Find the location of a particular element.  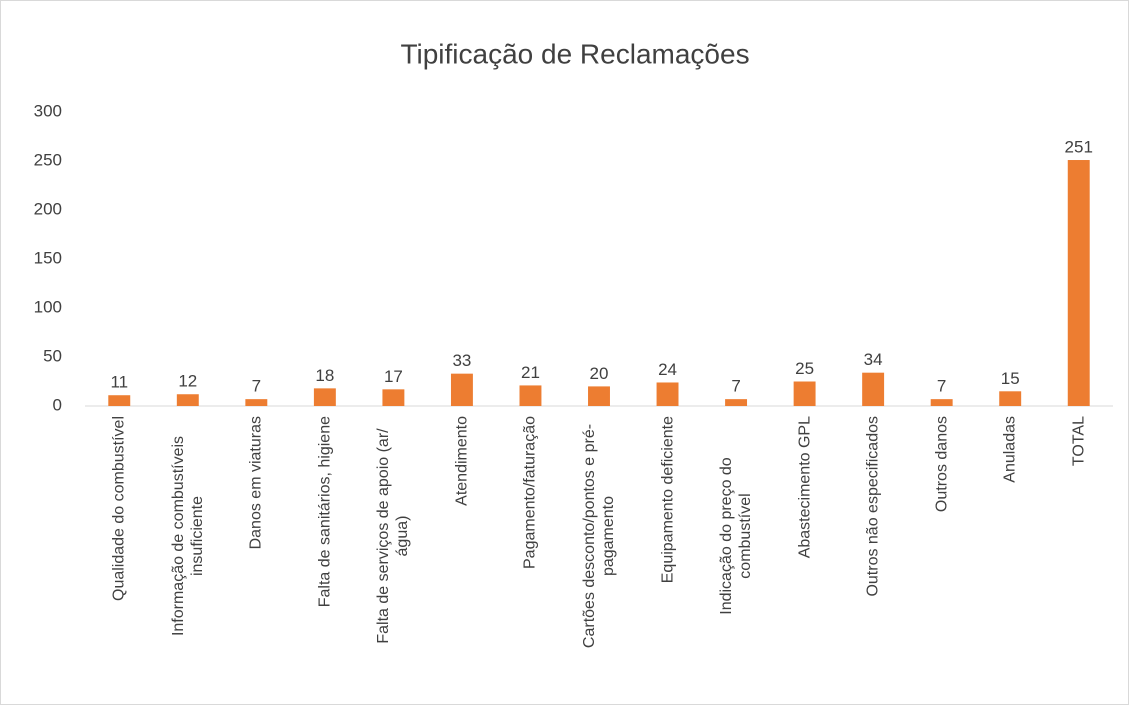

chart-title: Tipificação de Reclamações is located at coordinates (574, 53).